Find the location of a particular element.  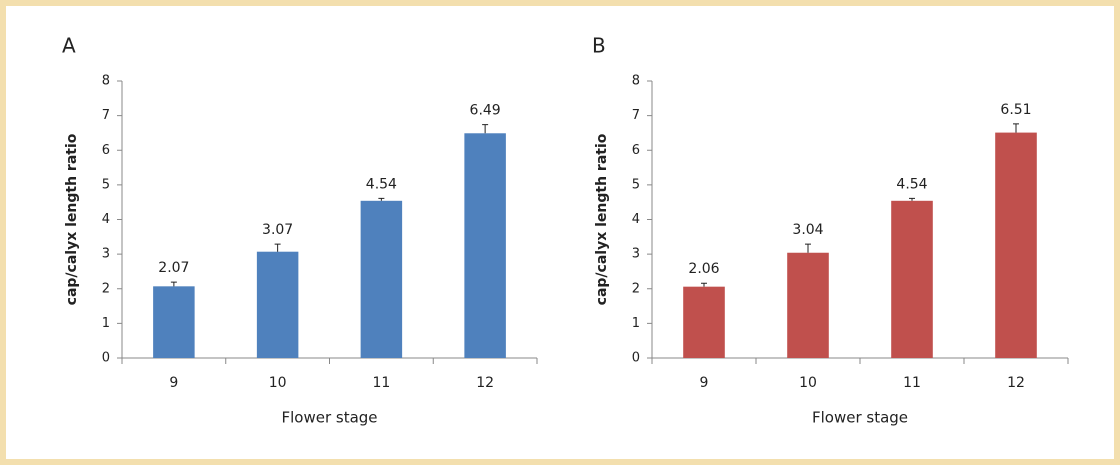

data-label: 6.49 is located at coordinates (485, 111).